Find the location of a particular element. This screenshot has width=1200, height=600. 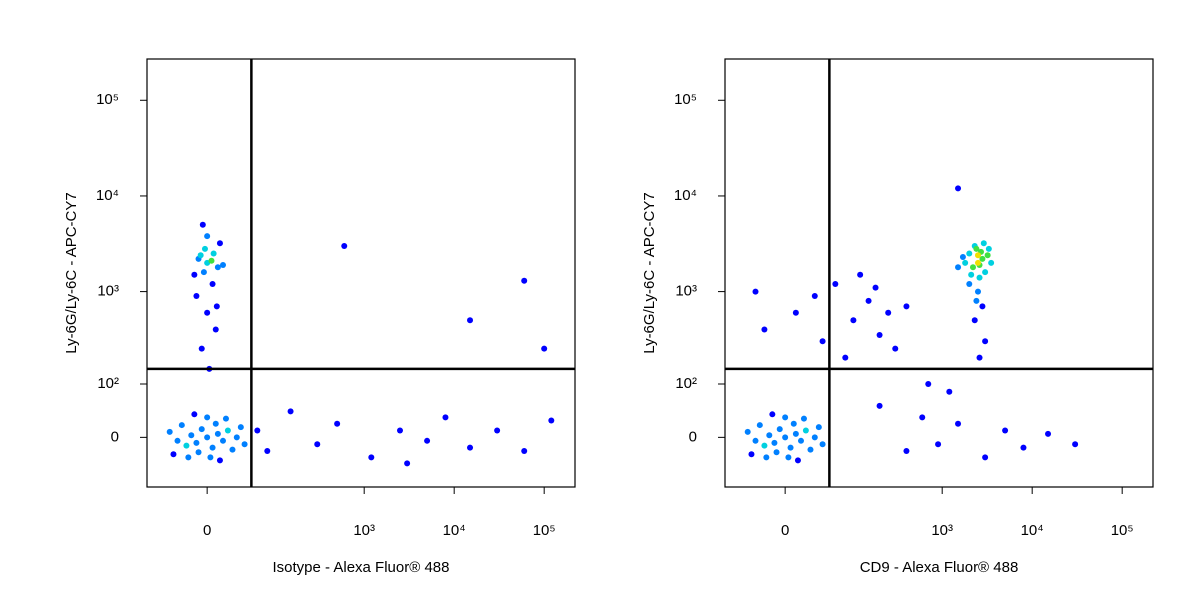

x-tick-label: 10⁵ is located at coordinates (544, 530).